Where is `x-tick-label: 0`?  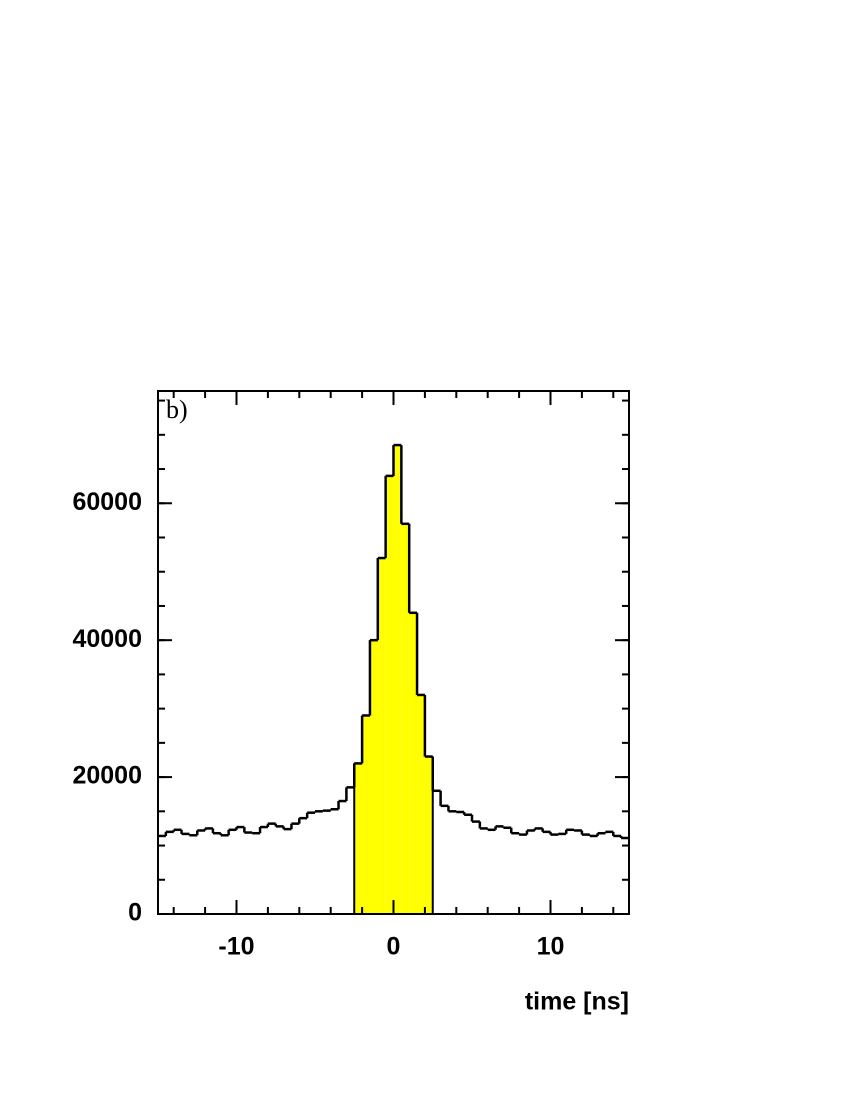
x-tick-label: 0 is located at coordinates (394, 947).